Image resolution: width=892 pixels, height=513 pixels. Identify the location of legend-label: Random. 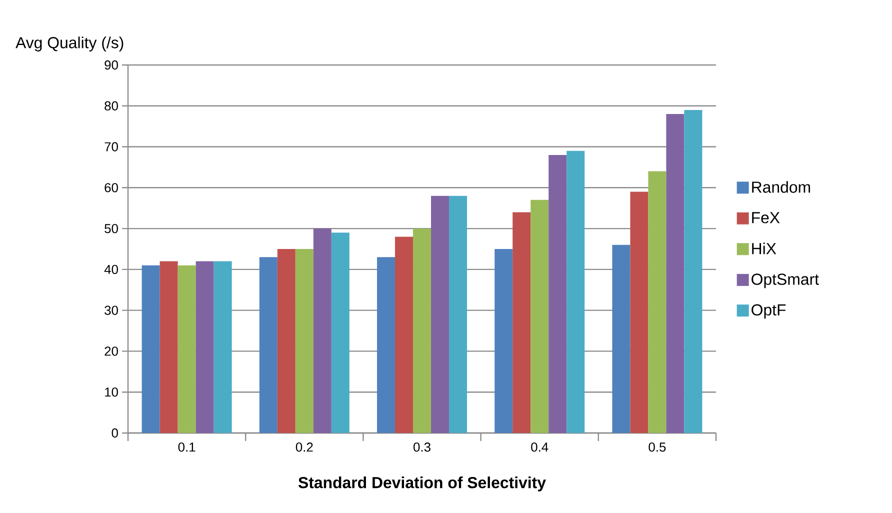
(781, 187).